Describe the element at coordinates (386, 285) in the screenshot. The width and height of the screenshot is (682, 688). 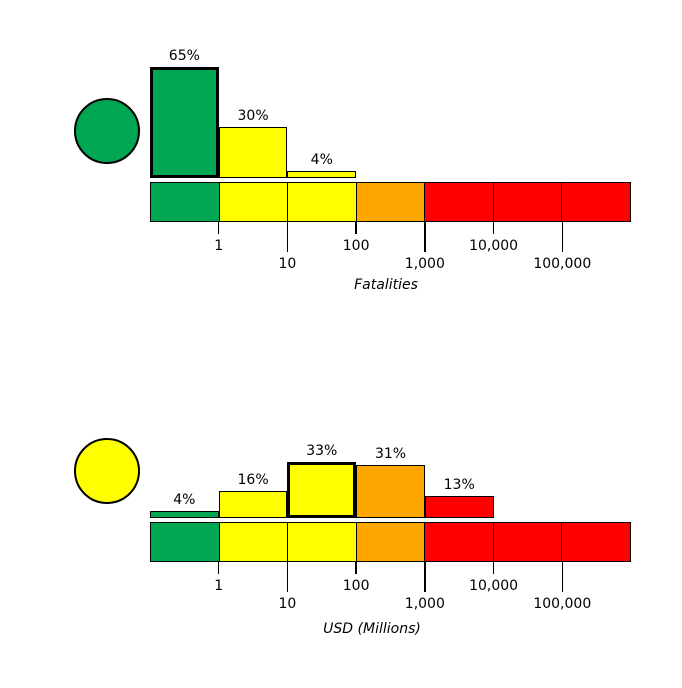
I see `x-axis-label-fatalities: Fatalities` at that location.